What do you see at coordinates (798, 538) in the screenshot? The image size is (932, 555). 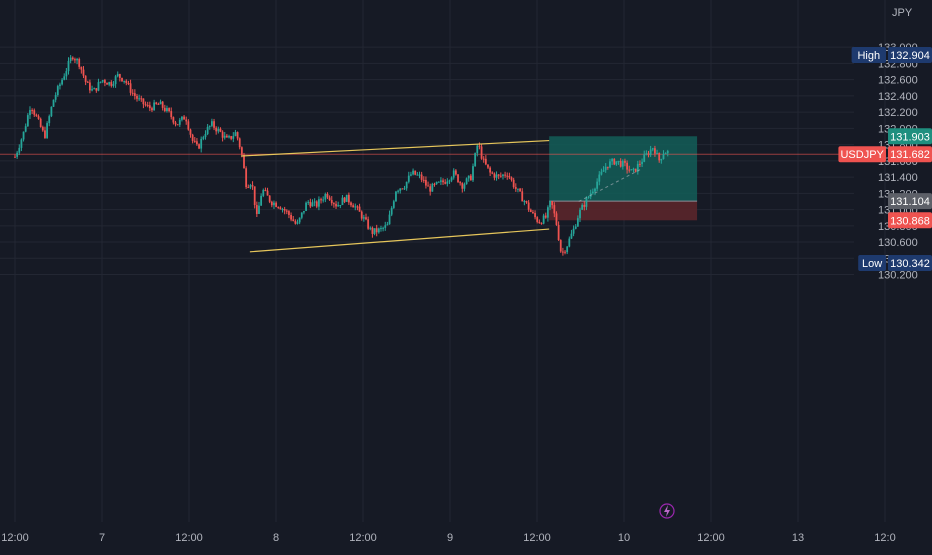 I see `x-tick-label: 13` at bounding box center [798, 538].